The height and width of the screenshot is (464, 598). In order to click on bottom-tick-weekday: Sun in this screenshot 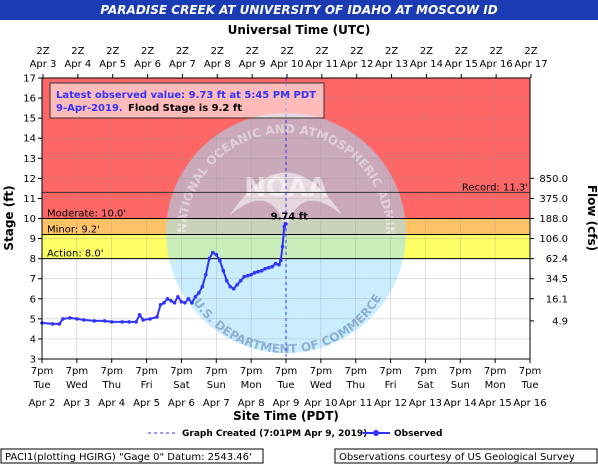, I will do `click(216, 385)`.